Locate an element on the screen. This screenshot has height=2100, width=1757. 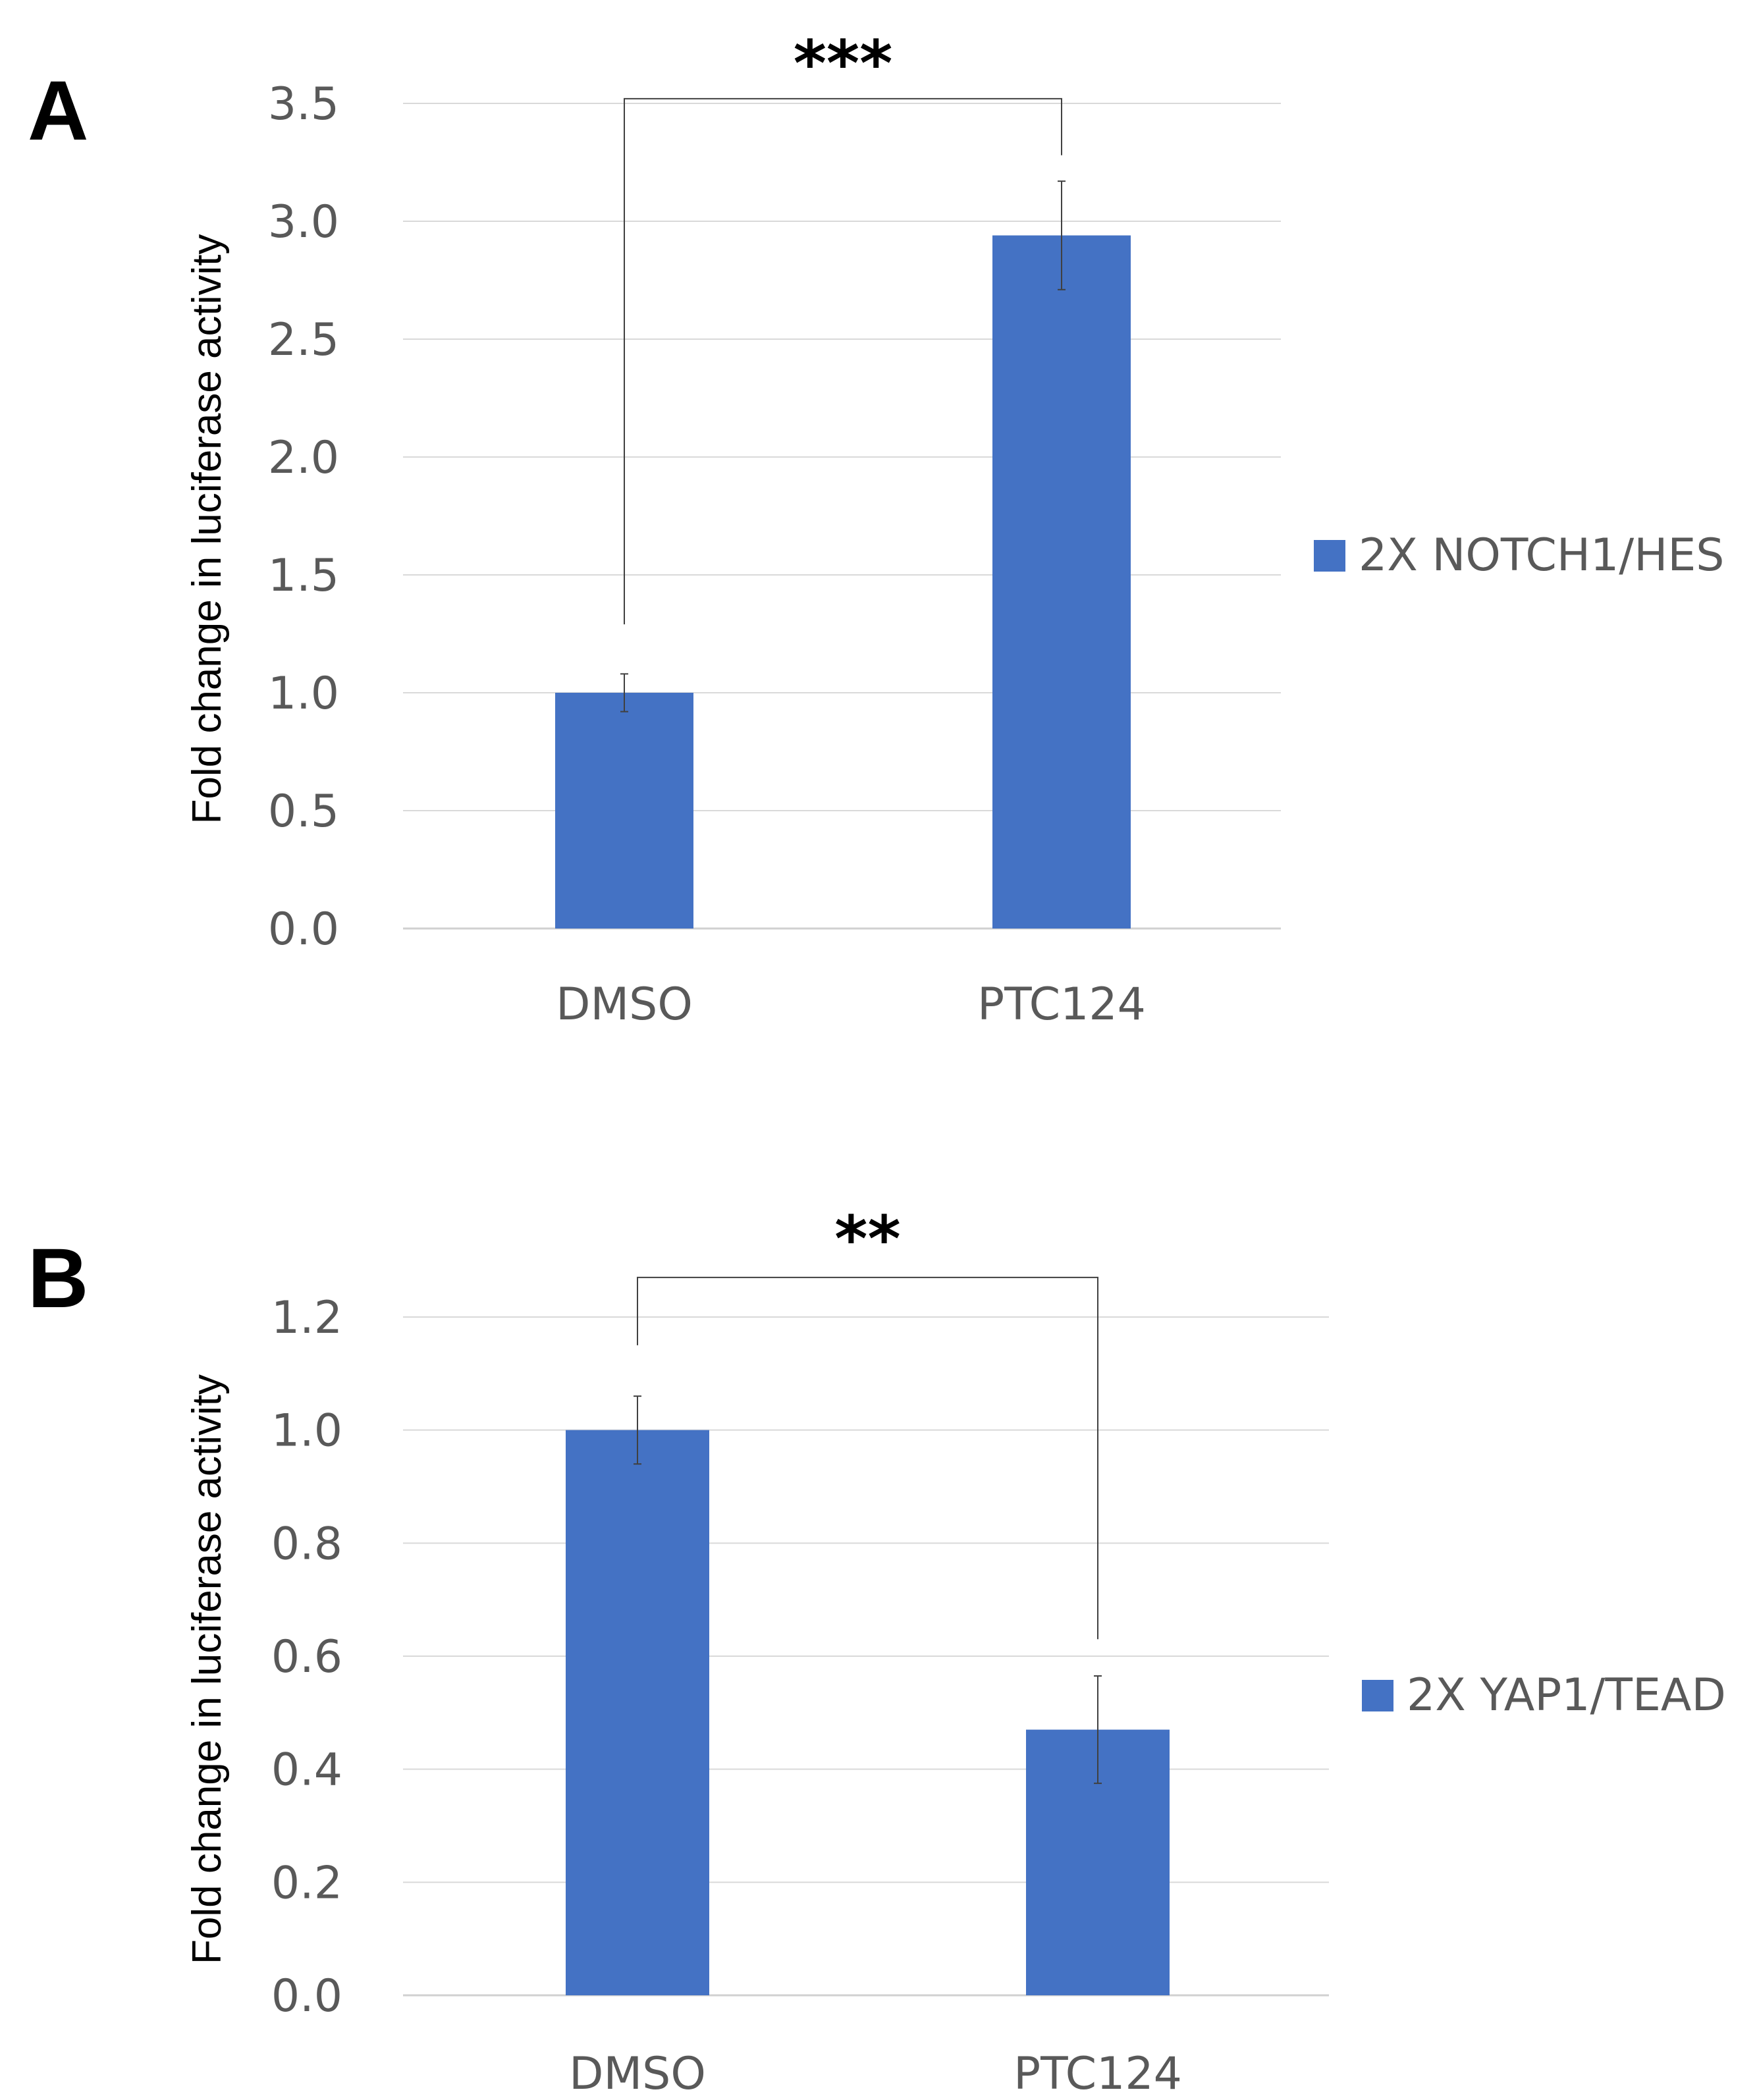
y-tick-label: 2.0 is located at coordinates (303, 458).